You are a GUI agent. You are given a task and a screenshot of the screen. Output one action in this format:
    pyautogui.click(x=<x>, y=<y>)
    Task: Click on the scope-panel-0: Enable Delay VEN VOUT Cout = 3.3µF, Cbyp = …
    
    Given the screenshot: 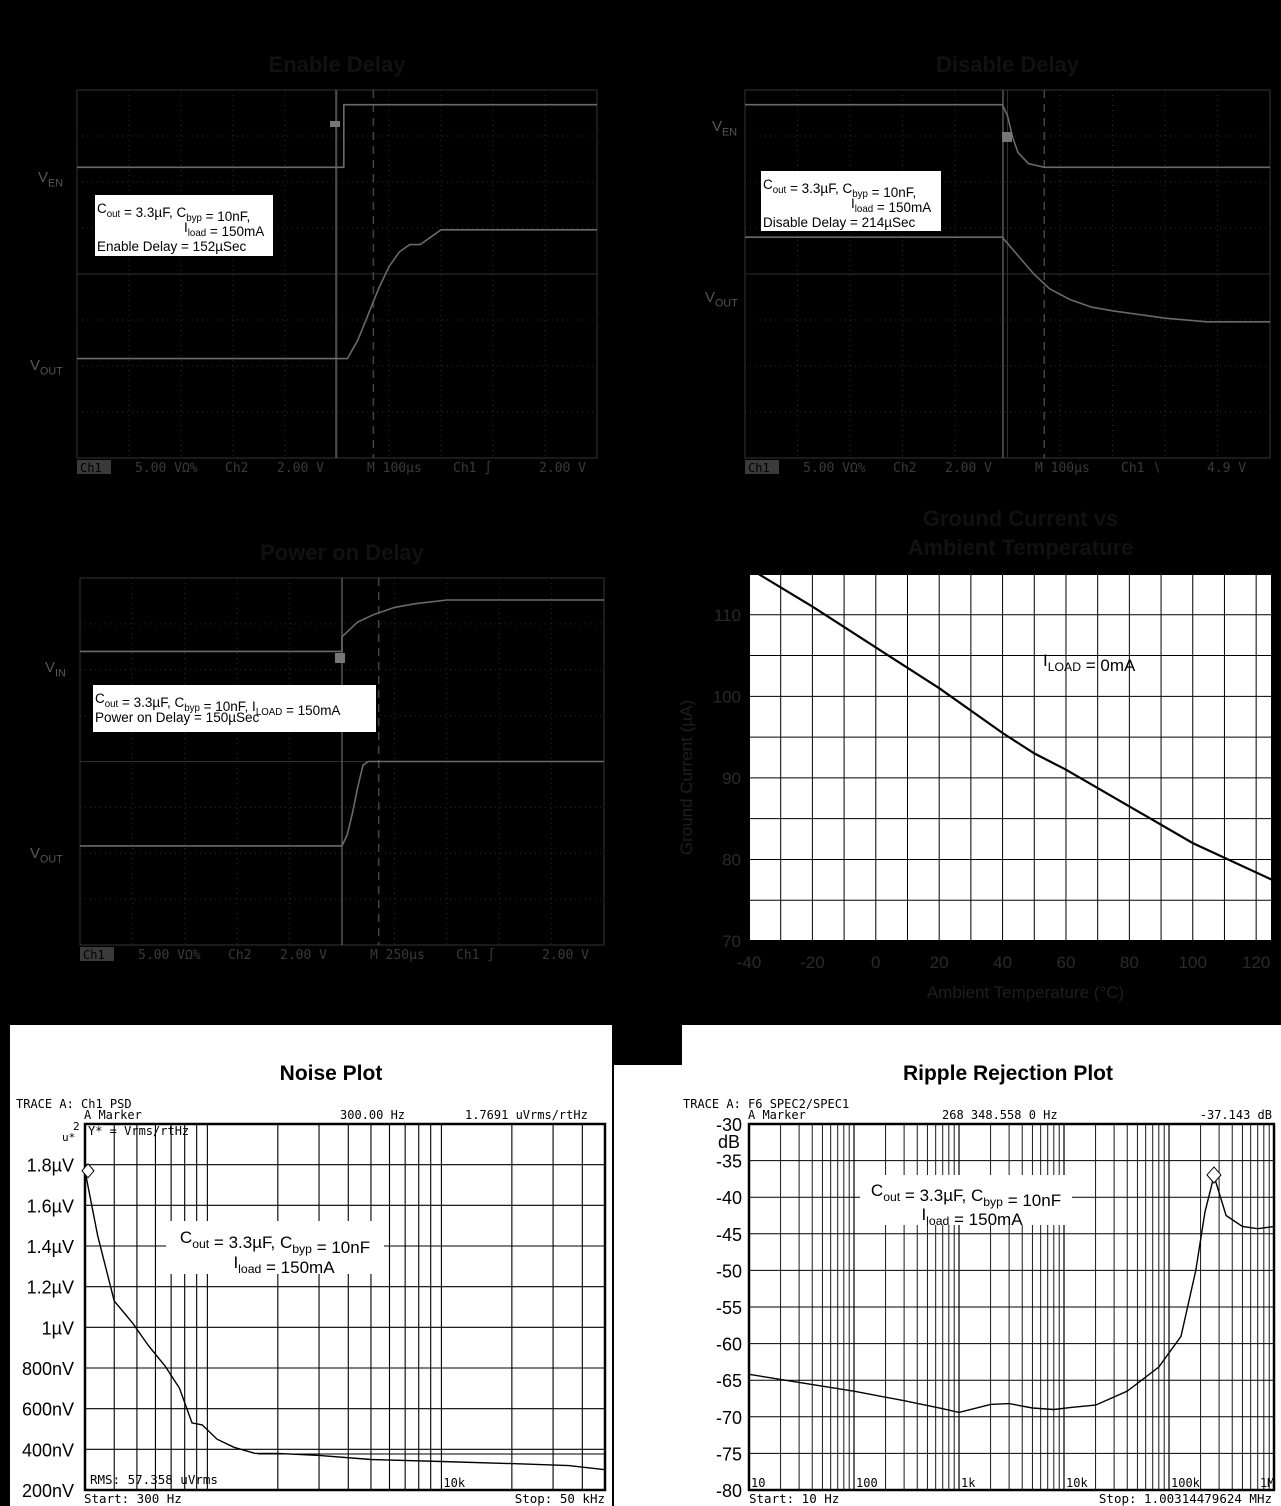 What is the action you would take?
    pyautogui.click(x=314, y=264)
    